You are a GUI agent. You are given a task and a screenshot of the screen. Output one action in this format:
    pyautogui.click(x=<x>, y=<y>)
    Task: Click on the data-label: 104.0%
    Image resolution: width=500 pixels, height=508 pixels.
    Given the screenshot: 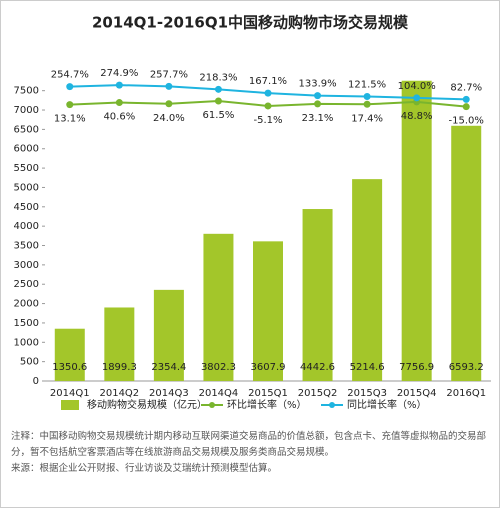 What is the action you would take?
    pyautogui.click(x=417, y=86)
    